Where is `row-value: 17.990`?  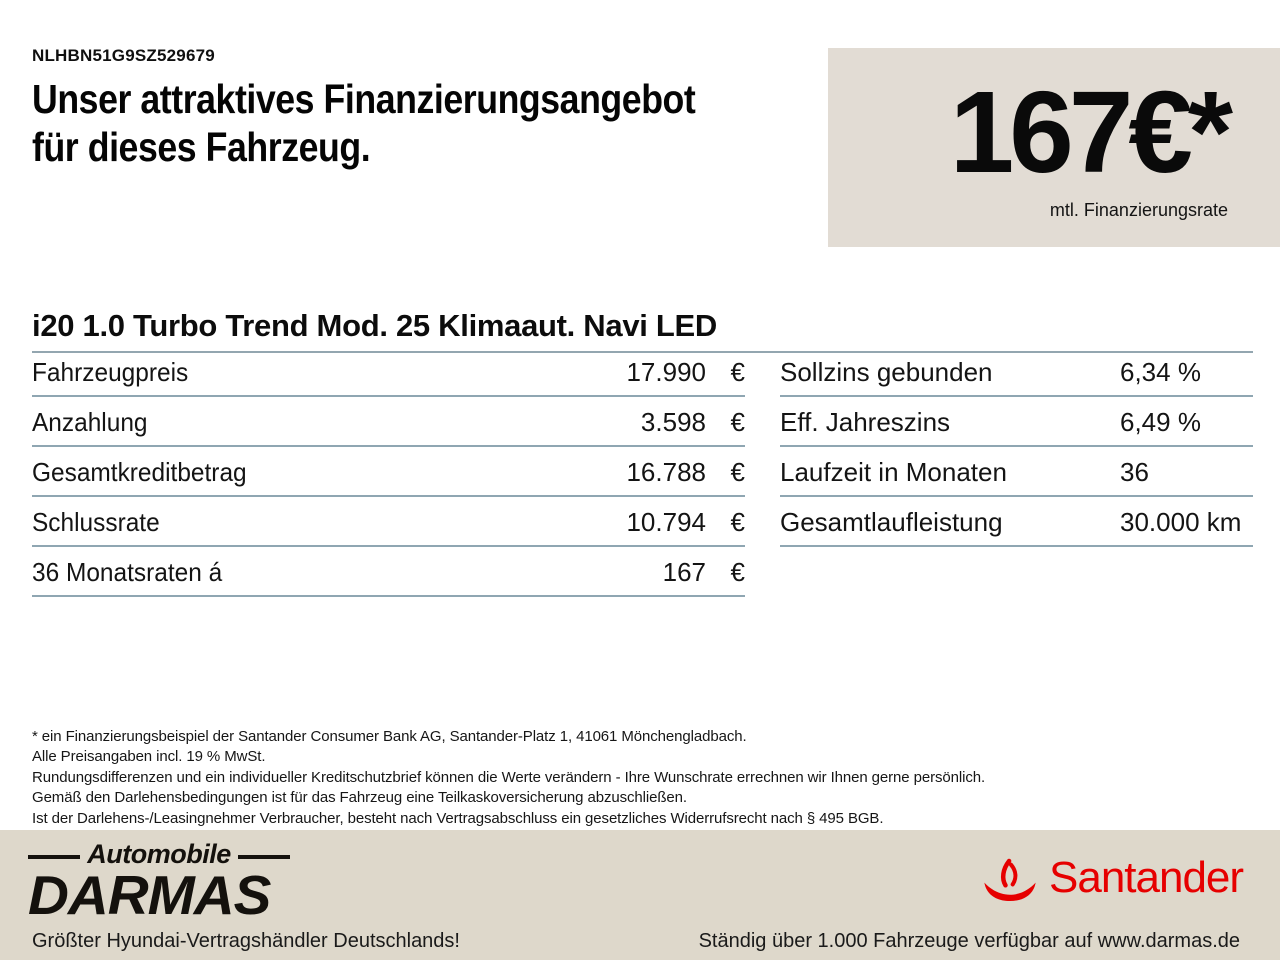 row-value: 17.990 is located at coordinates (666, 372).